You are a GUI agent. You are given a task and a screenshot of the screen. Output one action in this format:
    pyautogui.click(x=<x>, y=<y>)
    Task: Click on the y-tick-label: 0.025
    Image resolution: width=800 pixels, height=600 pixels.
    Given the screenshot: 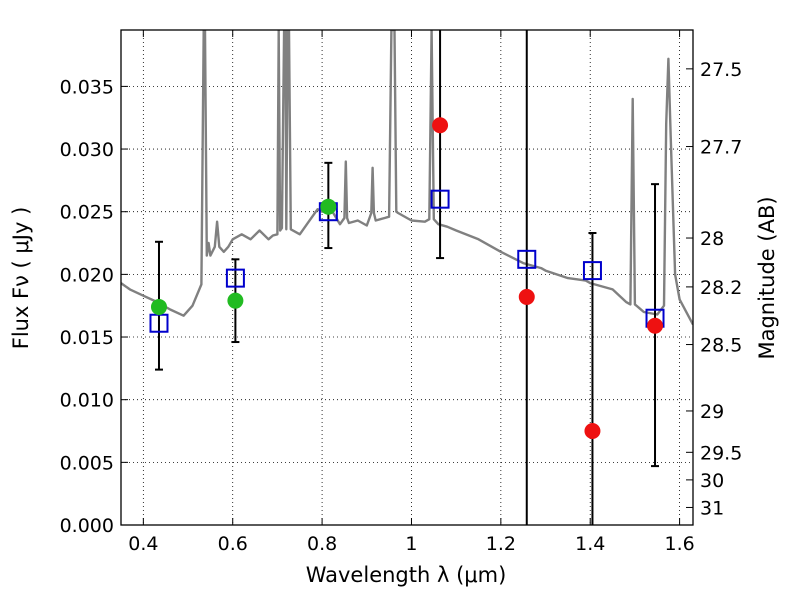 What is the action you would take?
    pyautogui.click(x=87, y=213)
    